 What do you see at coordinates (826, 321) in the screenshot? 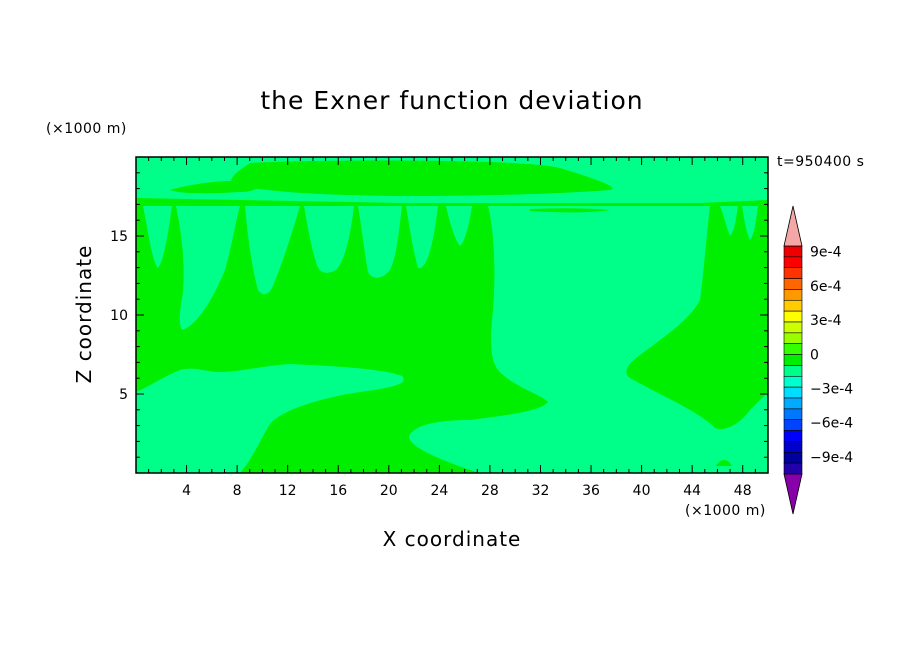
I see `colorbar-label: 3e-4` at bounding box center [826, 321].